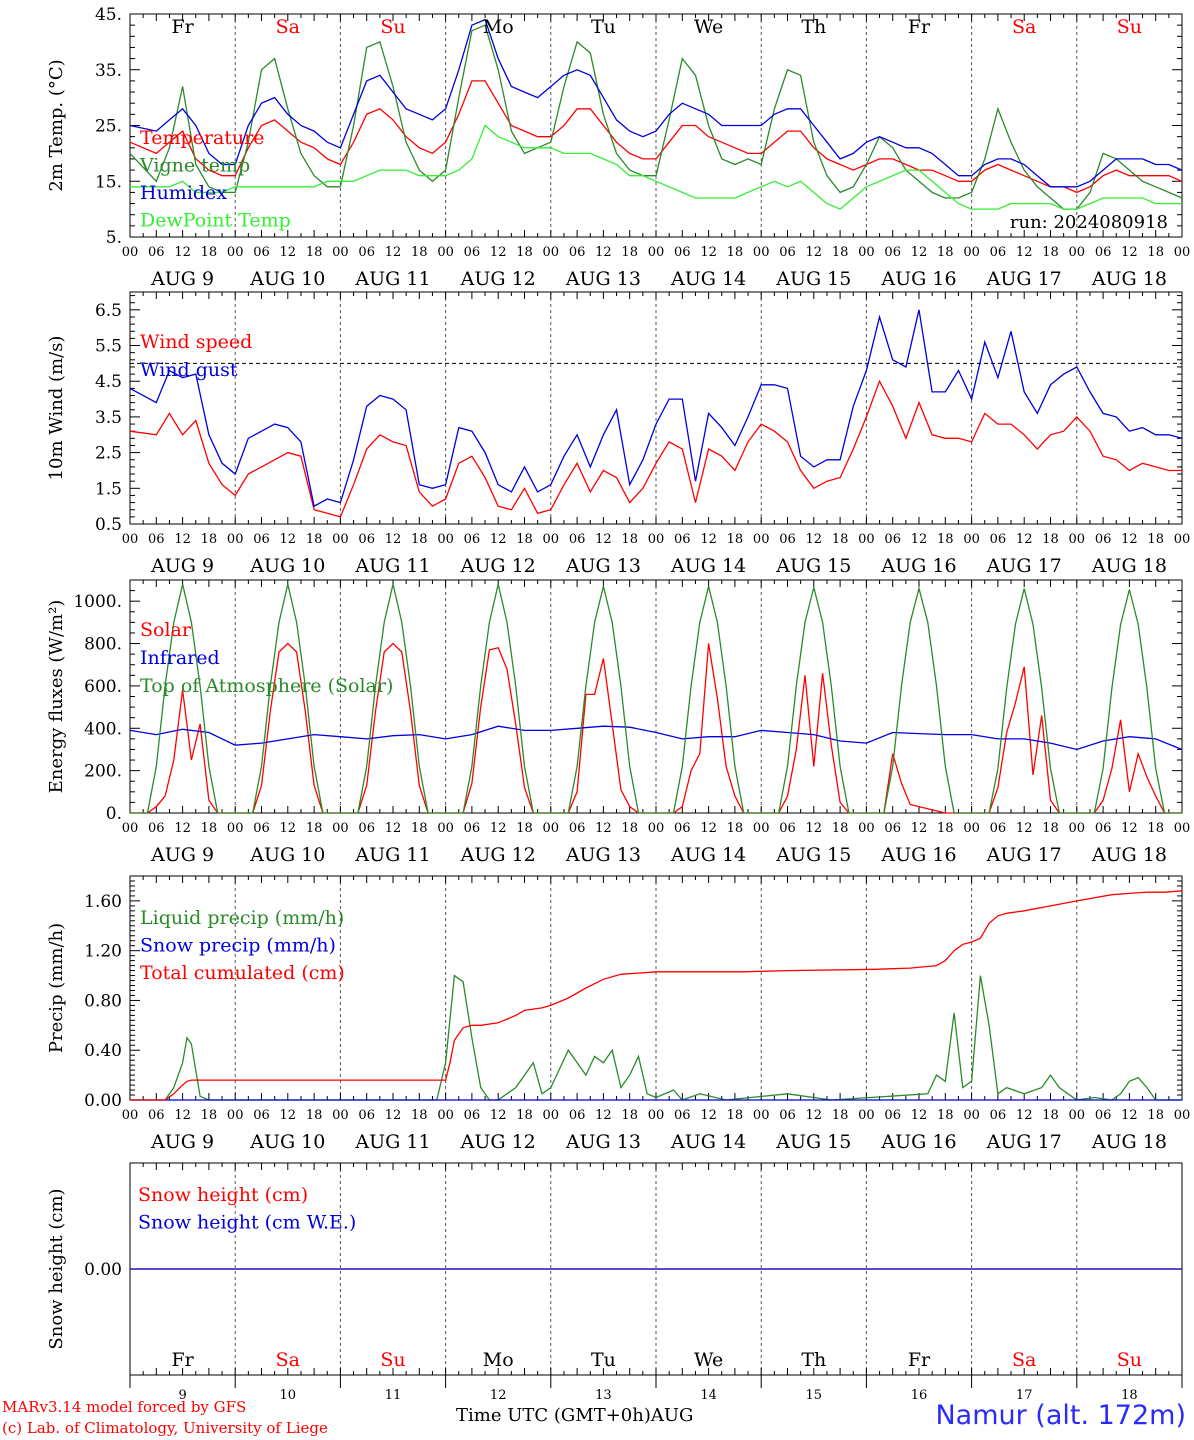  What do you see at coordinates (223, 1195) in the screenshot?
I see `legend-entry: Snow height (cm)` at bounding box center [223, 1195].